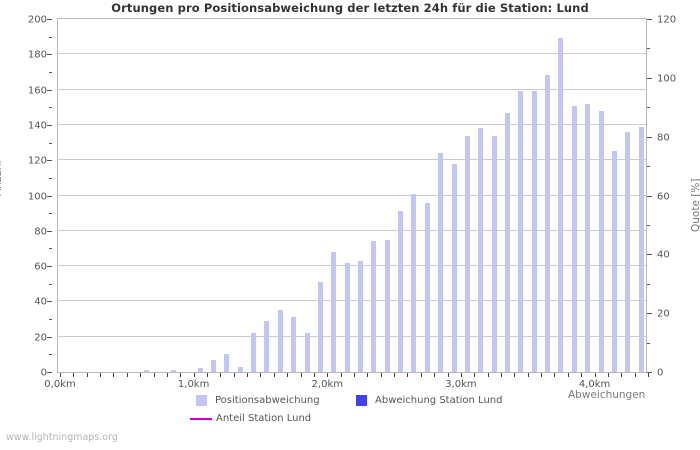 Image resolution: width=700 pixels, height=450 pixels. I want to click on x-axis-tick-label: 2,0km, so click(327, 384).